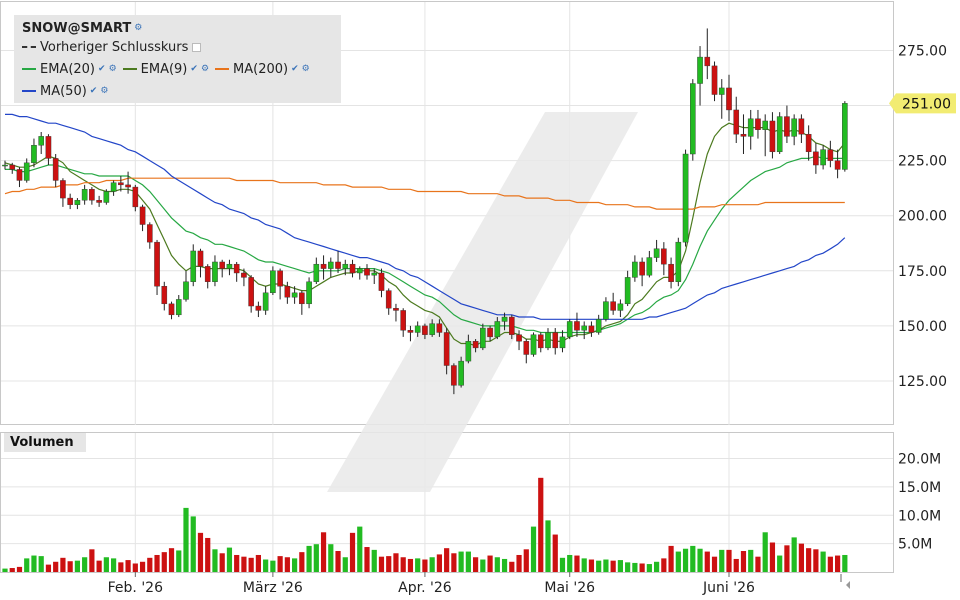 This screenshot has width=960, height=600. What do you see at coordinates (65, 91) in the screenshot?
I see `legend-item-ma50: MA(50) ✔ ⚙` at bounding box center [65, 91].